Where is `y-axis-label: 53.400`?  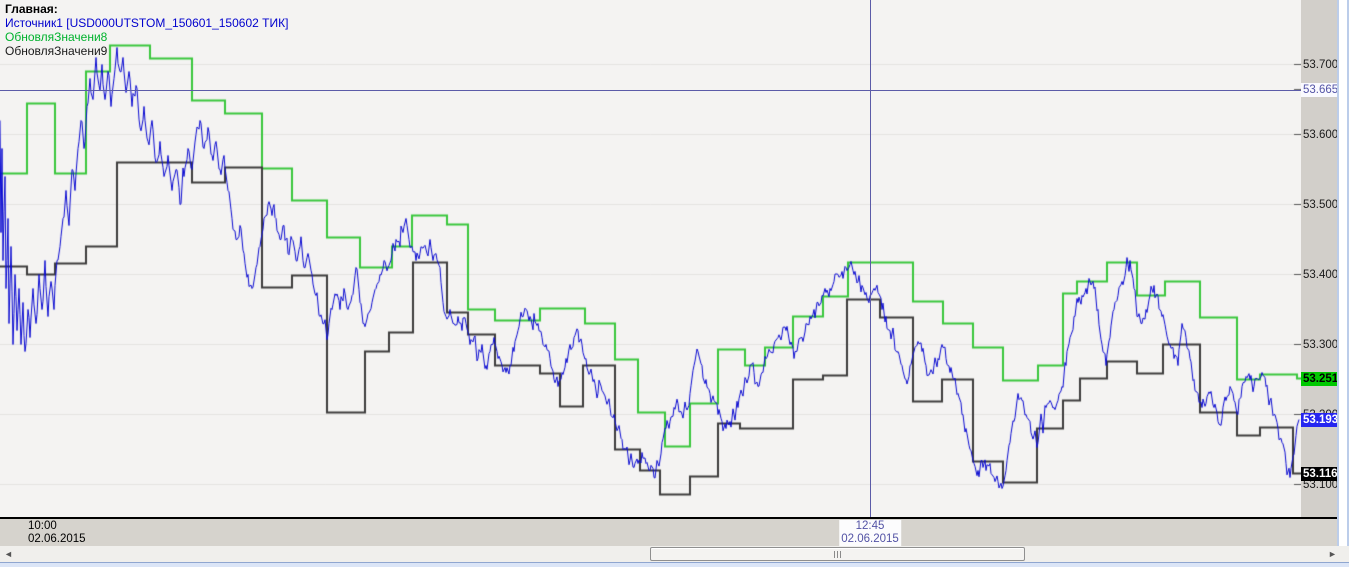 y-axis-label: 53.400 is located at coordinates (1321, 274).